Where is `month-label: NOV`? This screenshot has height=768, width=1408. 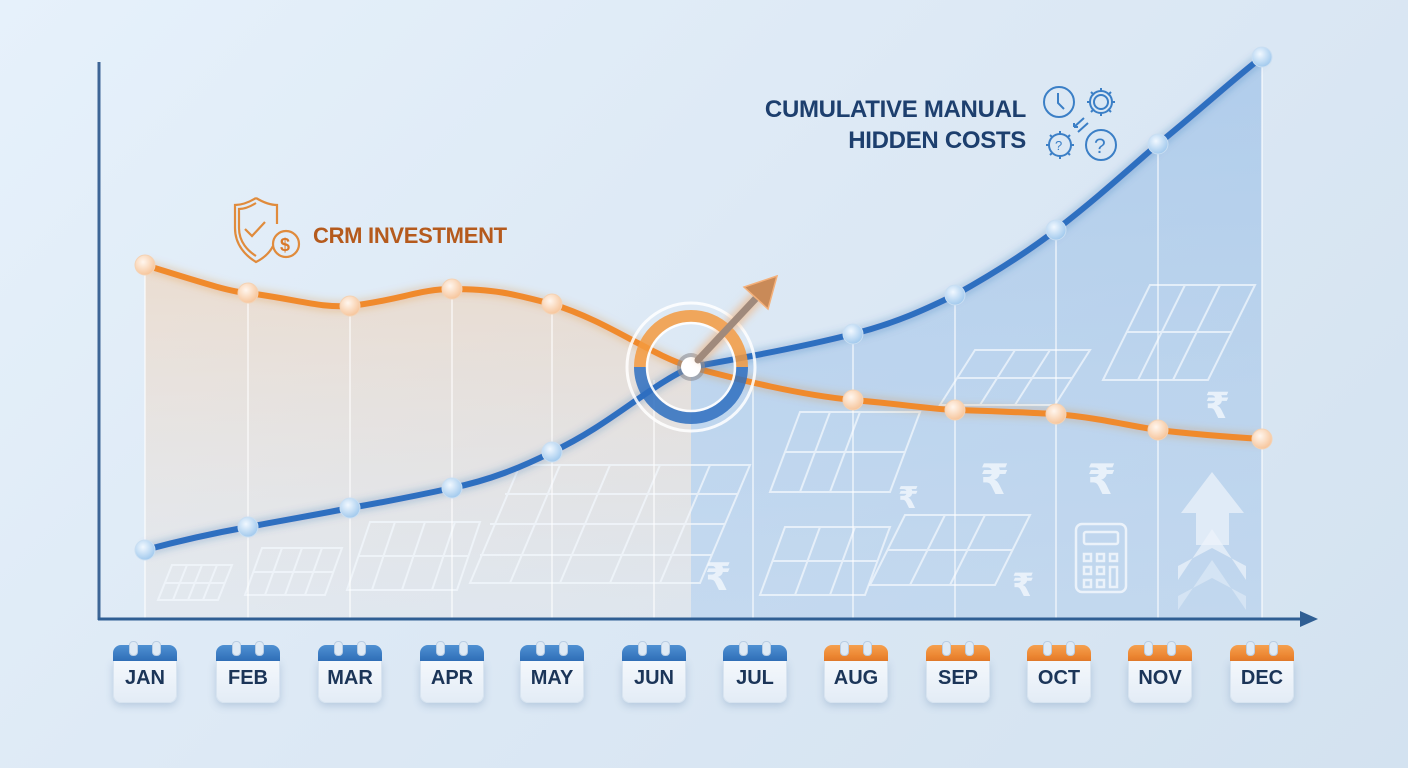 month-label: NOV is located at coordinates (1160, 678).